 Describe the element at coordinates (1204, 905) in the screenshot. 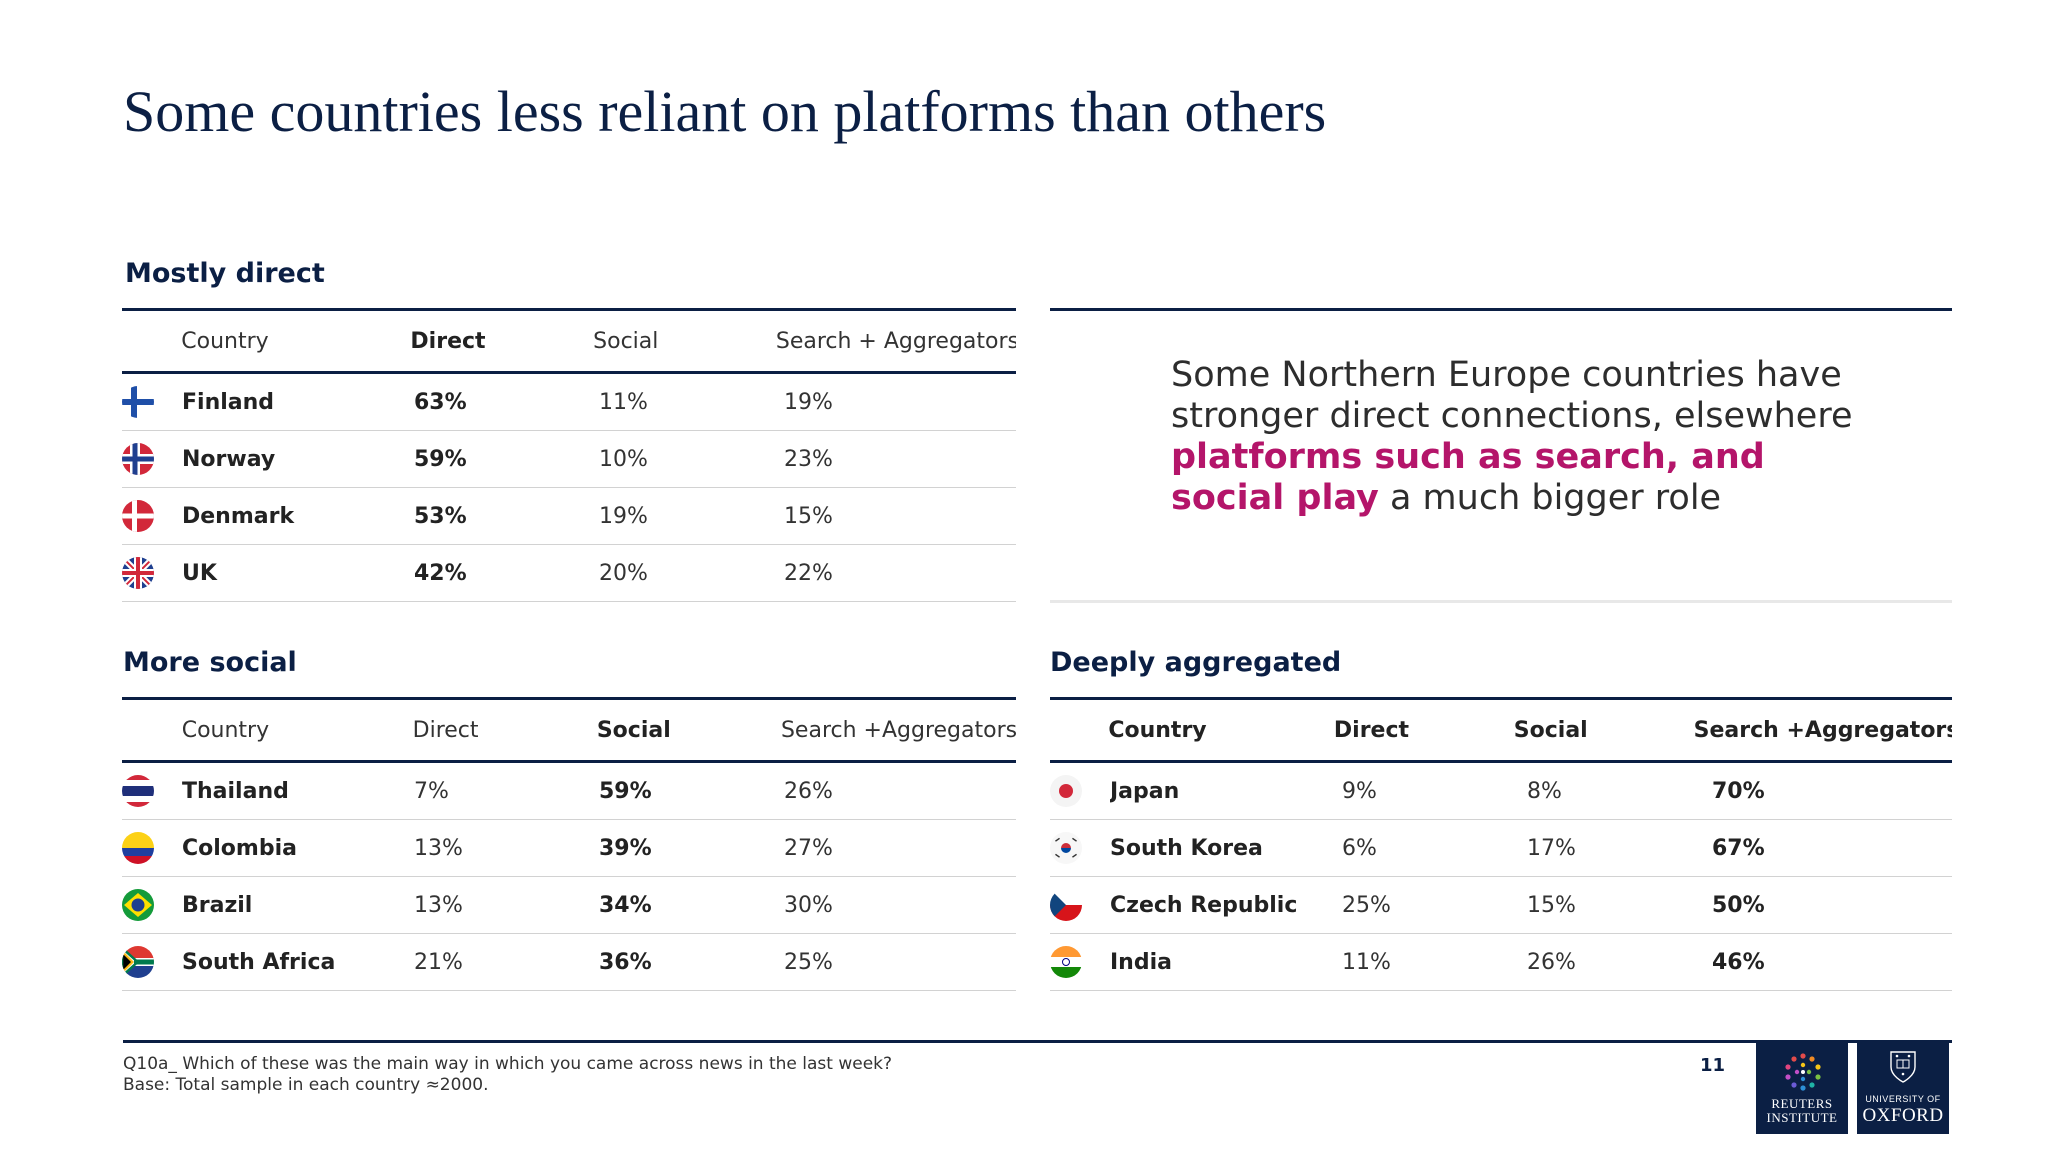

I see `country-name: Czech Republic` at that location.